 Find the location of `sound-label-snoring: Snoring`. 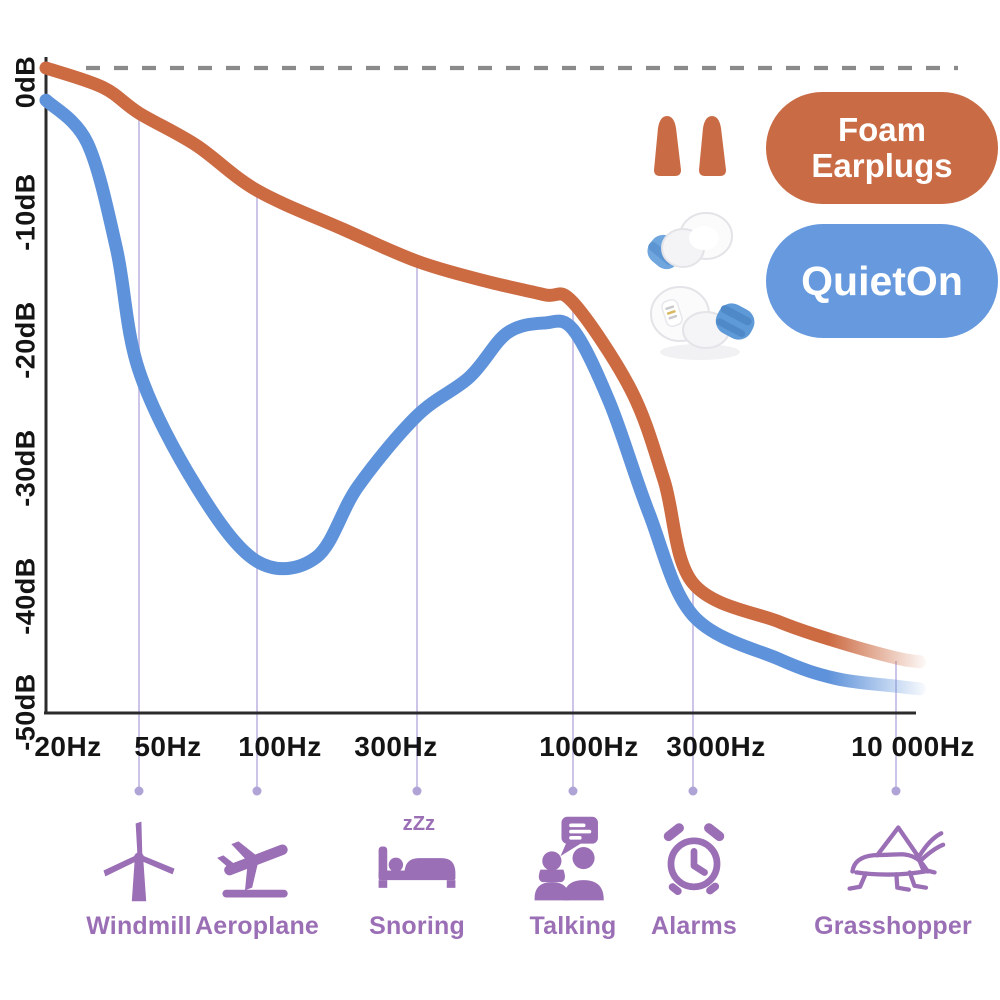

sound-label-snoring: Snoring is located at coordinates (417, 926).